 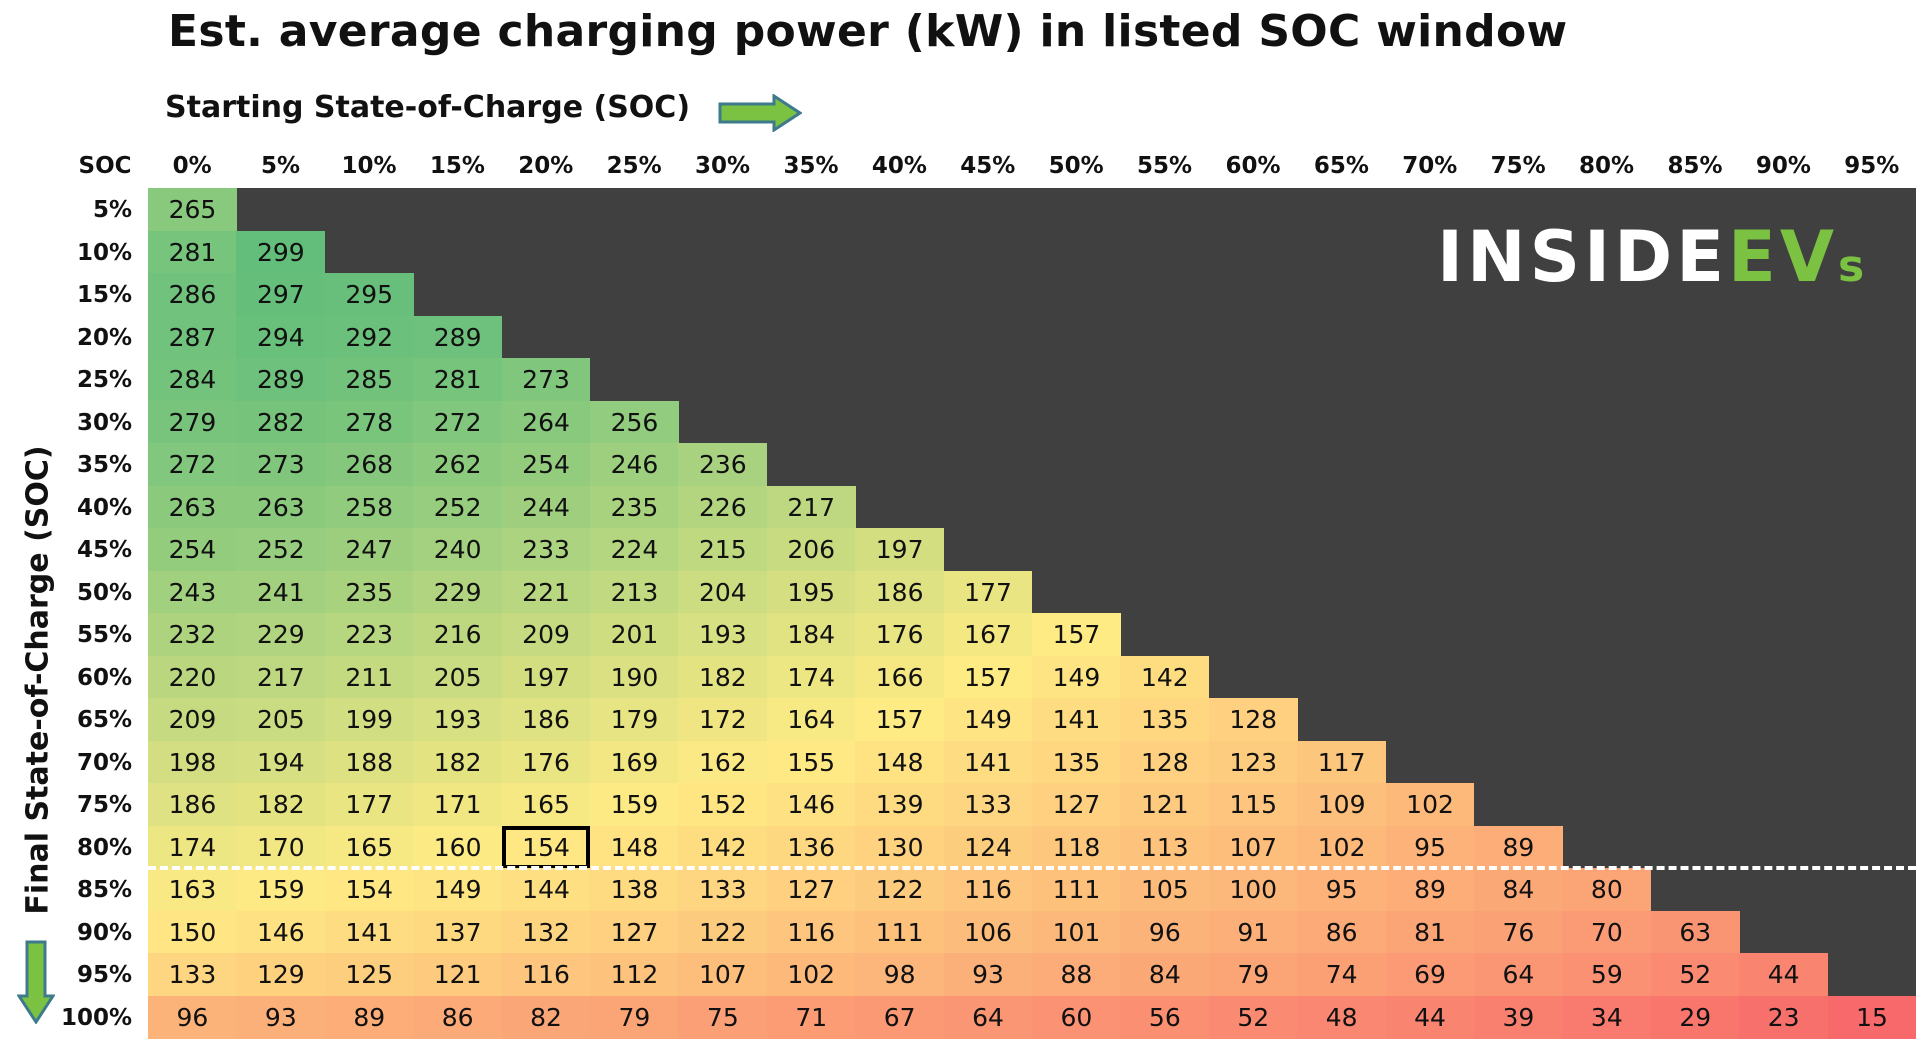 What do you see at coordinates (458, 634) in the screenshot?
I see `heatmap-cell: 216` at bounding box center [458, 634].